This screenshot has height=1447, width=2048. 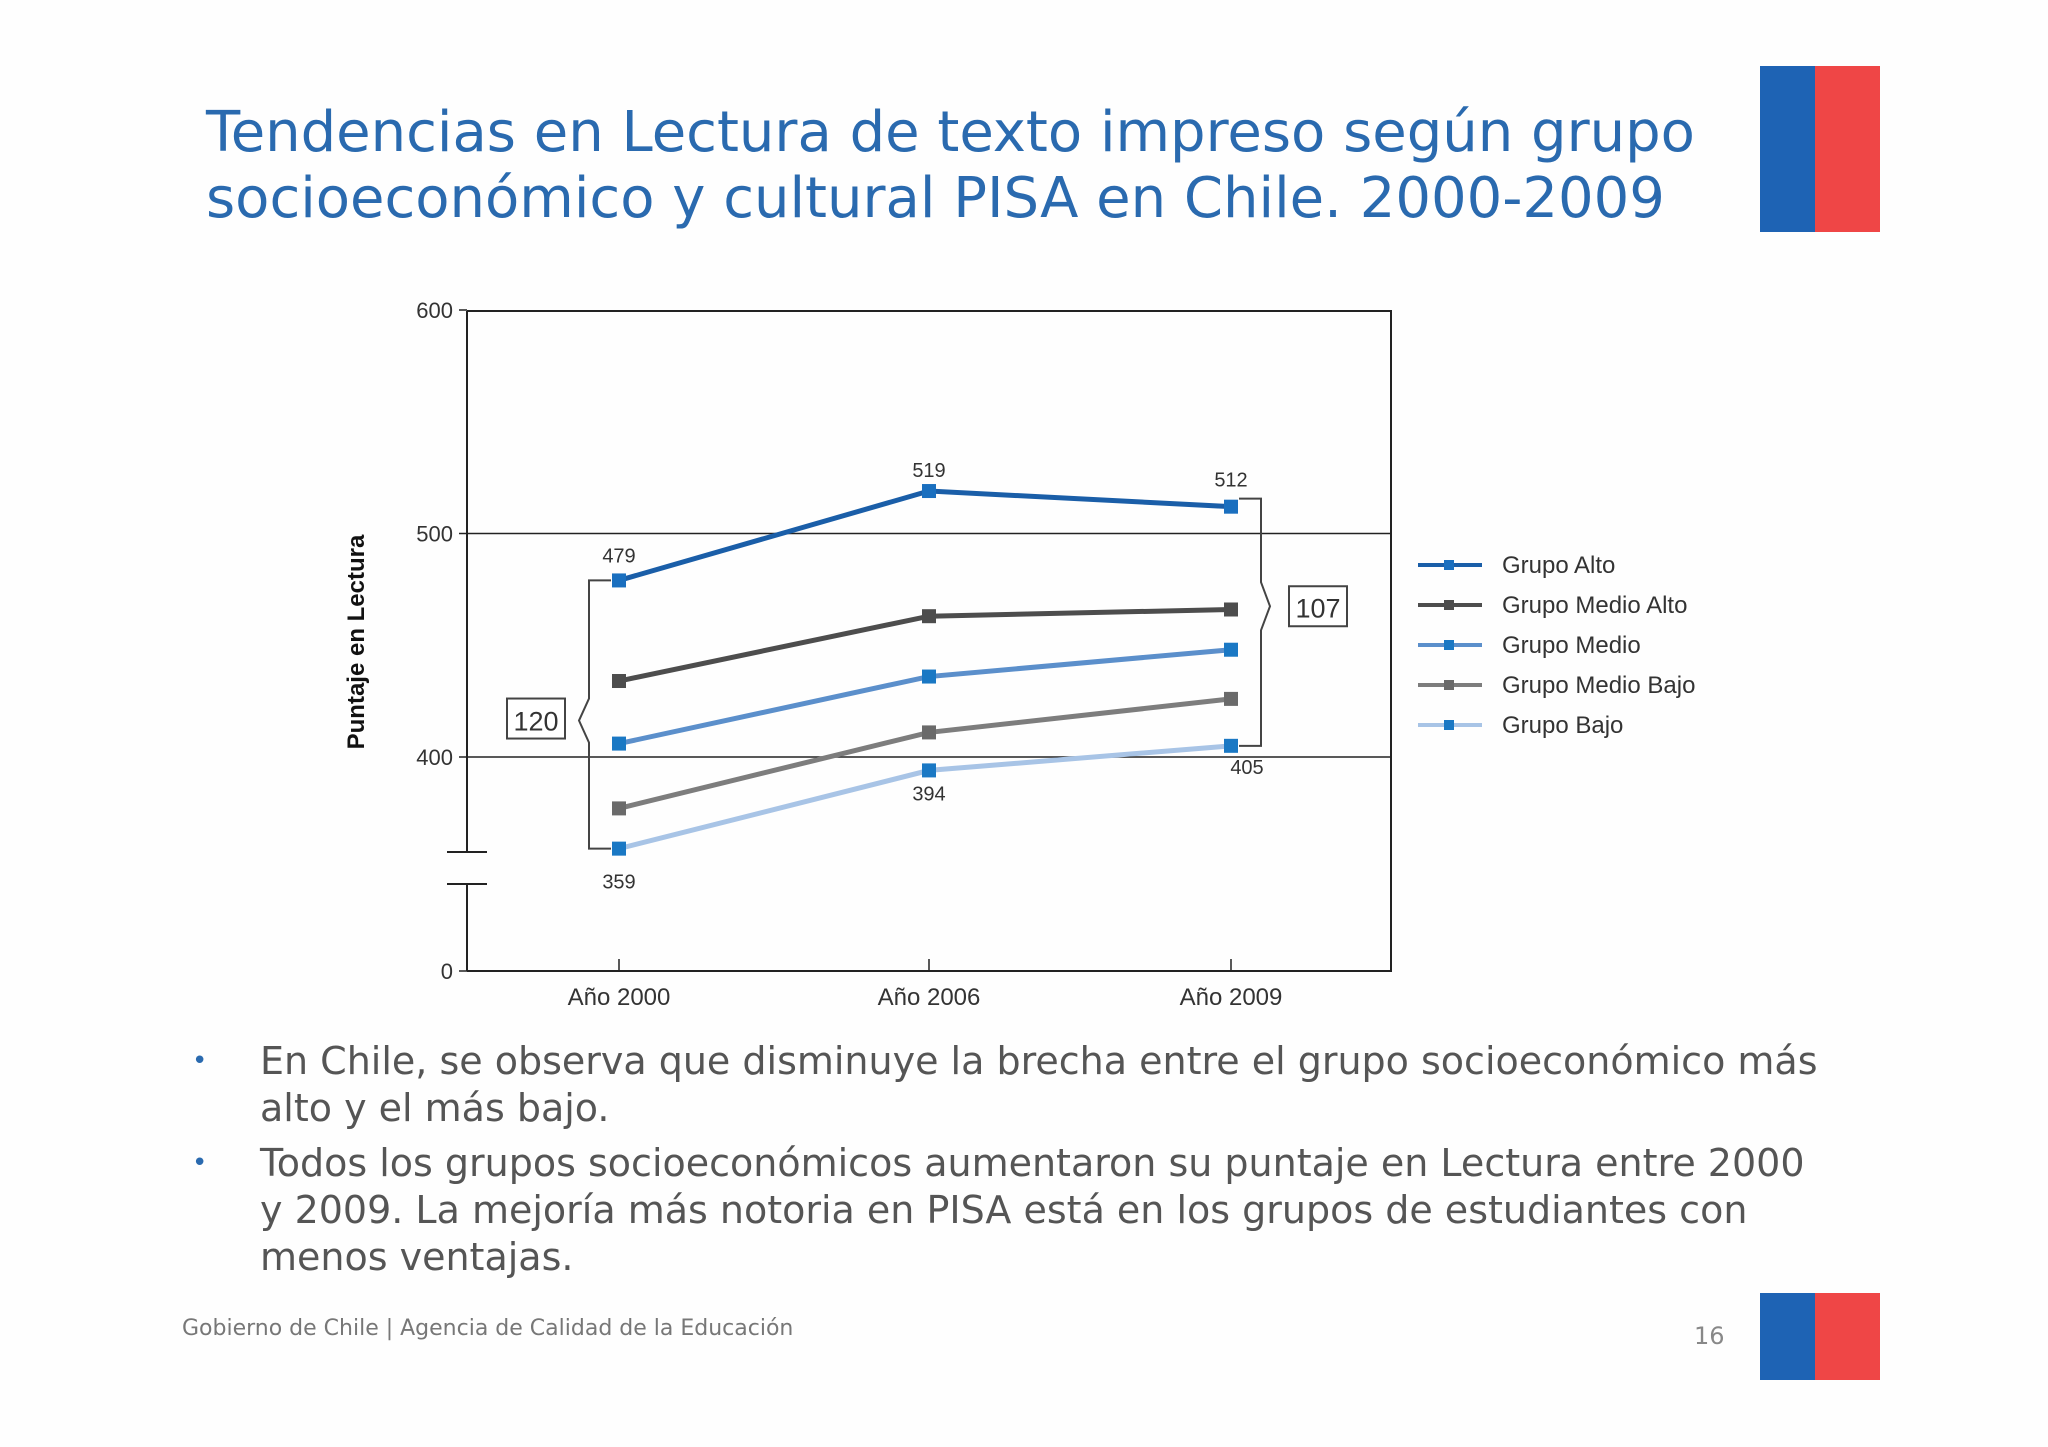 What do you see at coordinates (434, 534) in the screenshot?
I see `y-tick-label: 500` at bounding box center [434, 534].